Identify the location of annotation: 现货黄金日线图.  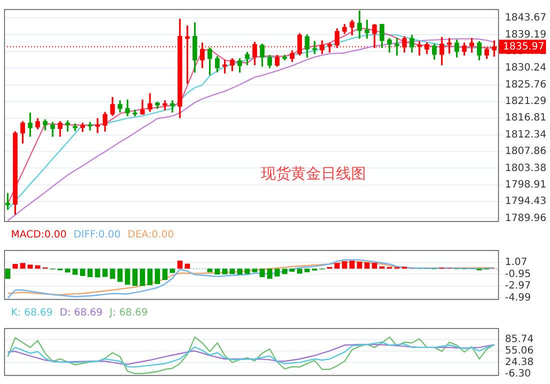
(313, 173).